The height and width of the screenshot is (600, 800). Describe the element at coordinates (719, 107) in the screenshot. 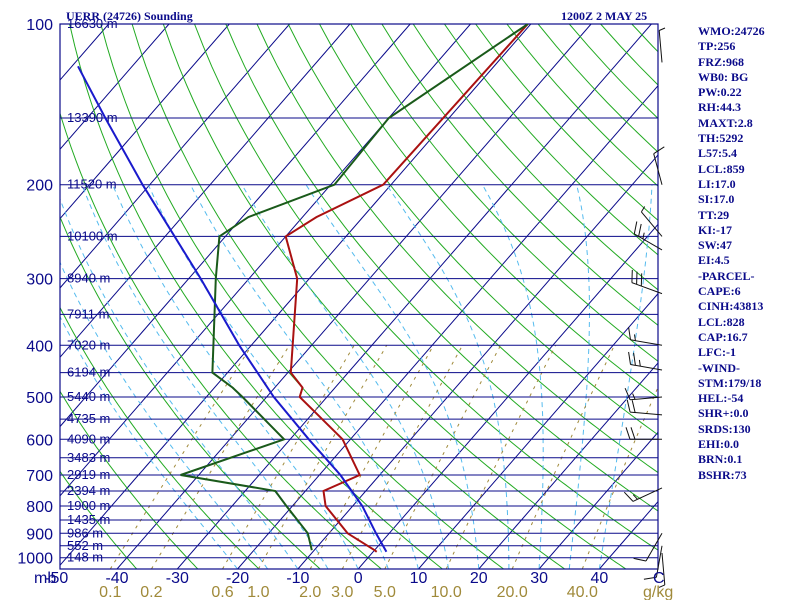

I see `index-line: RH:44.3` at that location.